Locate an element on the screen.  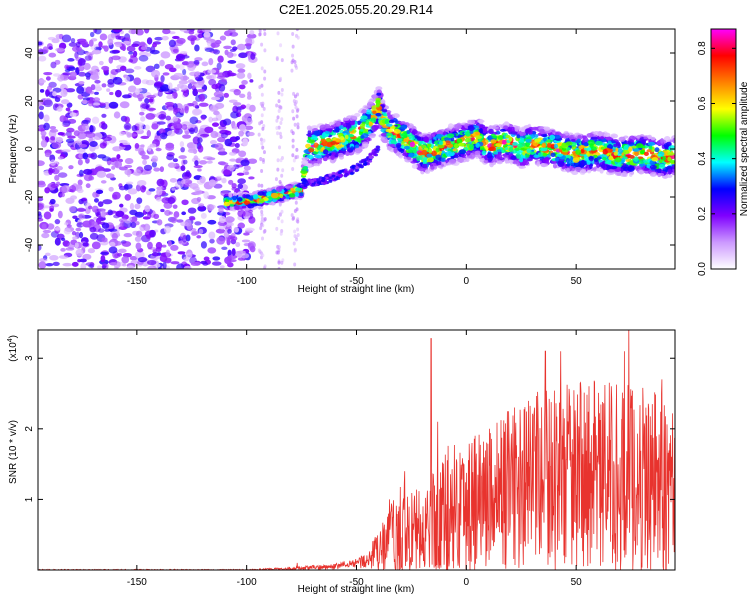
spectrogram-x-axis-label: Height of straight line (km) is located at coordinates (356, 289).